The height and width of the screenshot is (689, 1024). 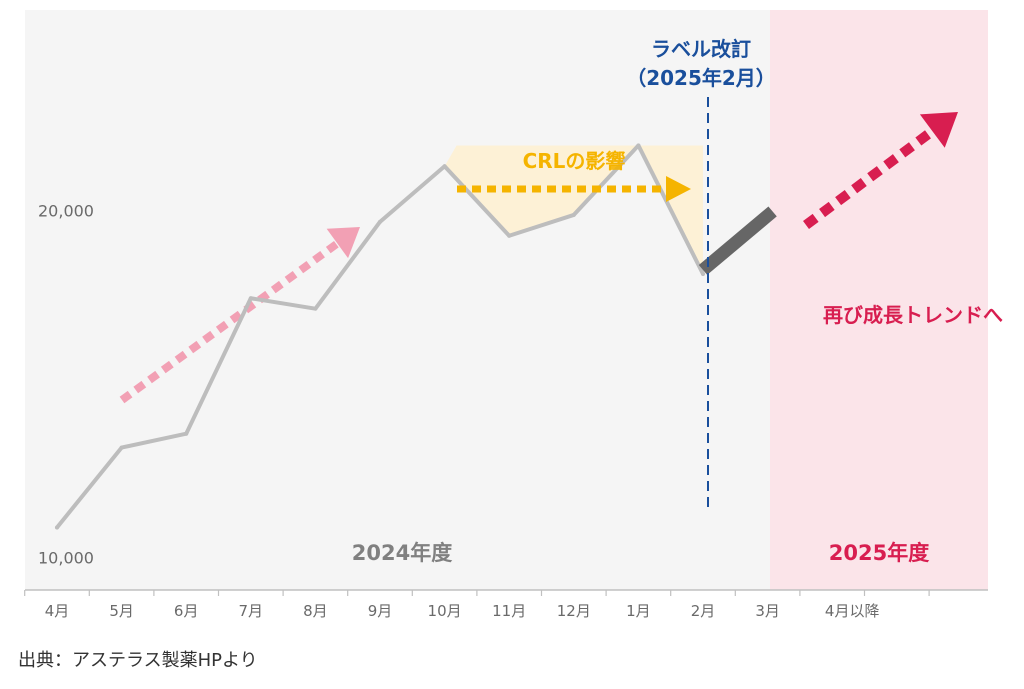 I want to click on x-label-8月: 8月, so click(x=315, y=611).